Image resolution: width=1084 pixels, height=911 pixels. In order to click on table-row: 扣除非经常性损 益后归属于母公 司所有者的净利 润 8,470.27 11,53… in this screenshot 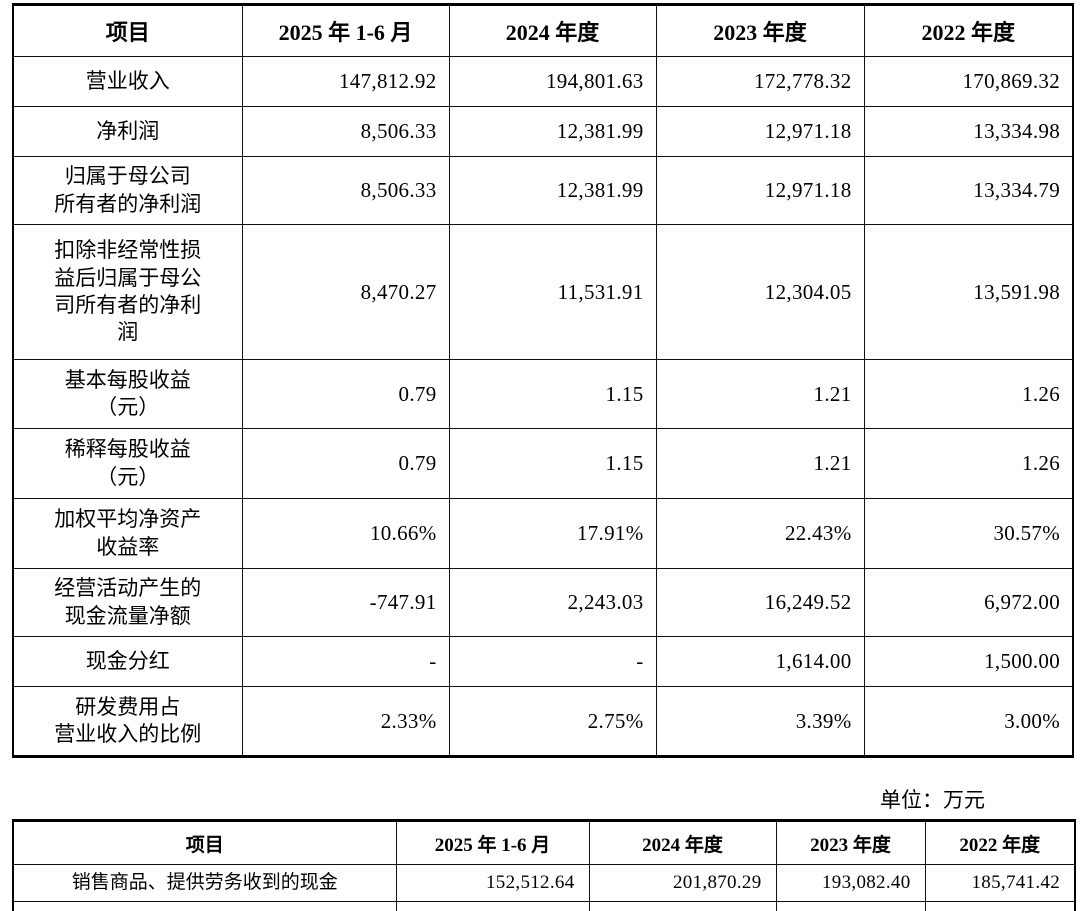, I will do `click(543, 292)`.